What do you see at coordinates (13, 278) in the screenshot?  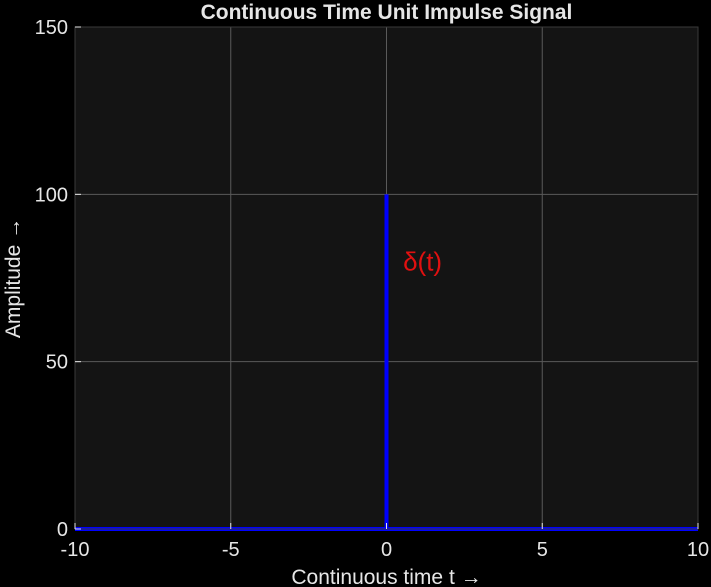 I see `y-axis-label: Amplitude →` at bounding box center [13, 278].